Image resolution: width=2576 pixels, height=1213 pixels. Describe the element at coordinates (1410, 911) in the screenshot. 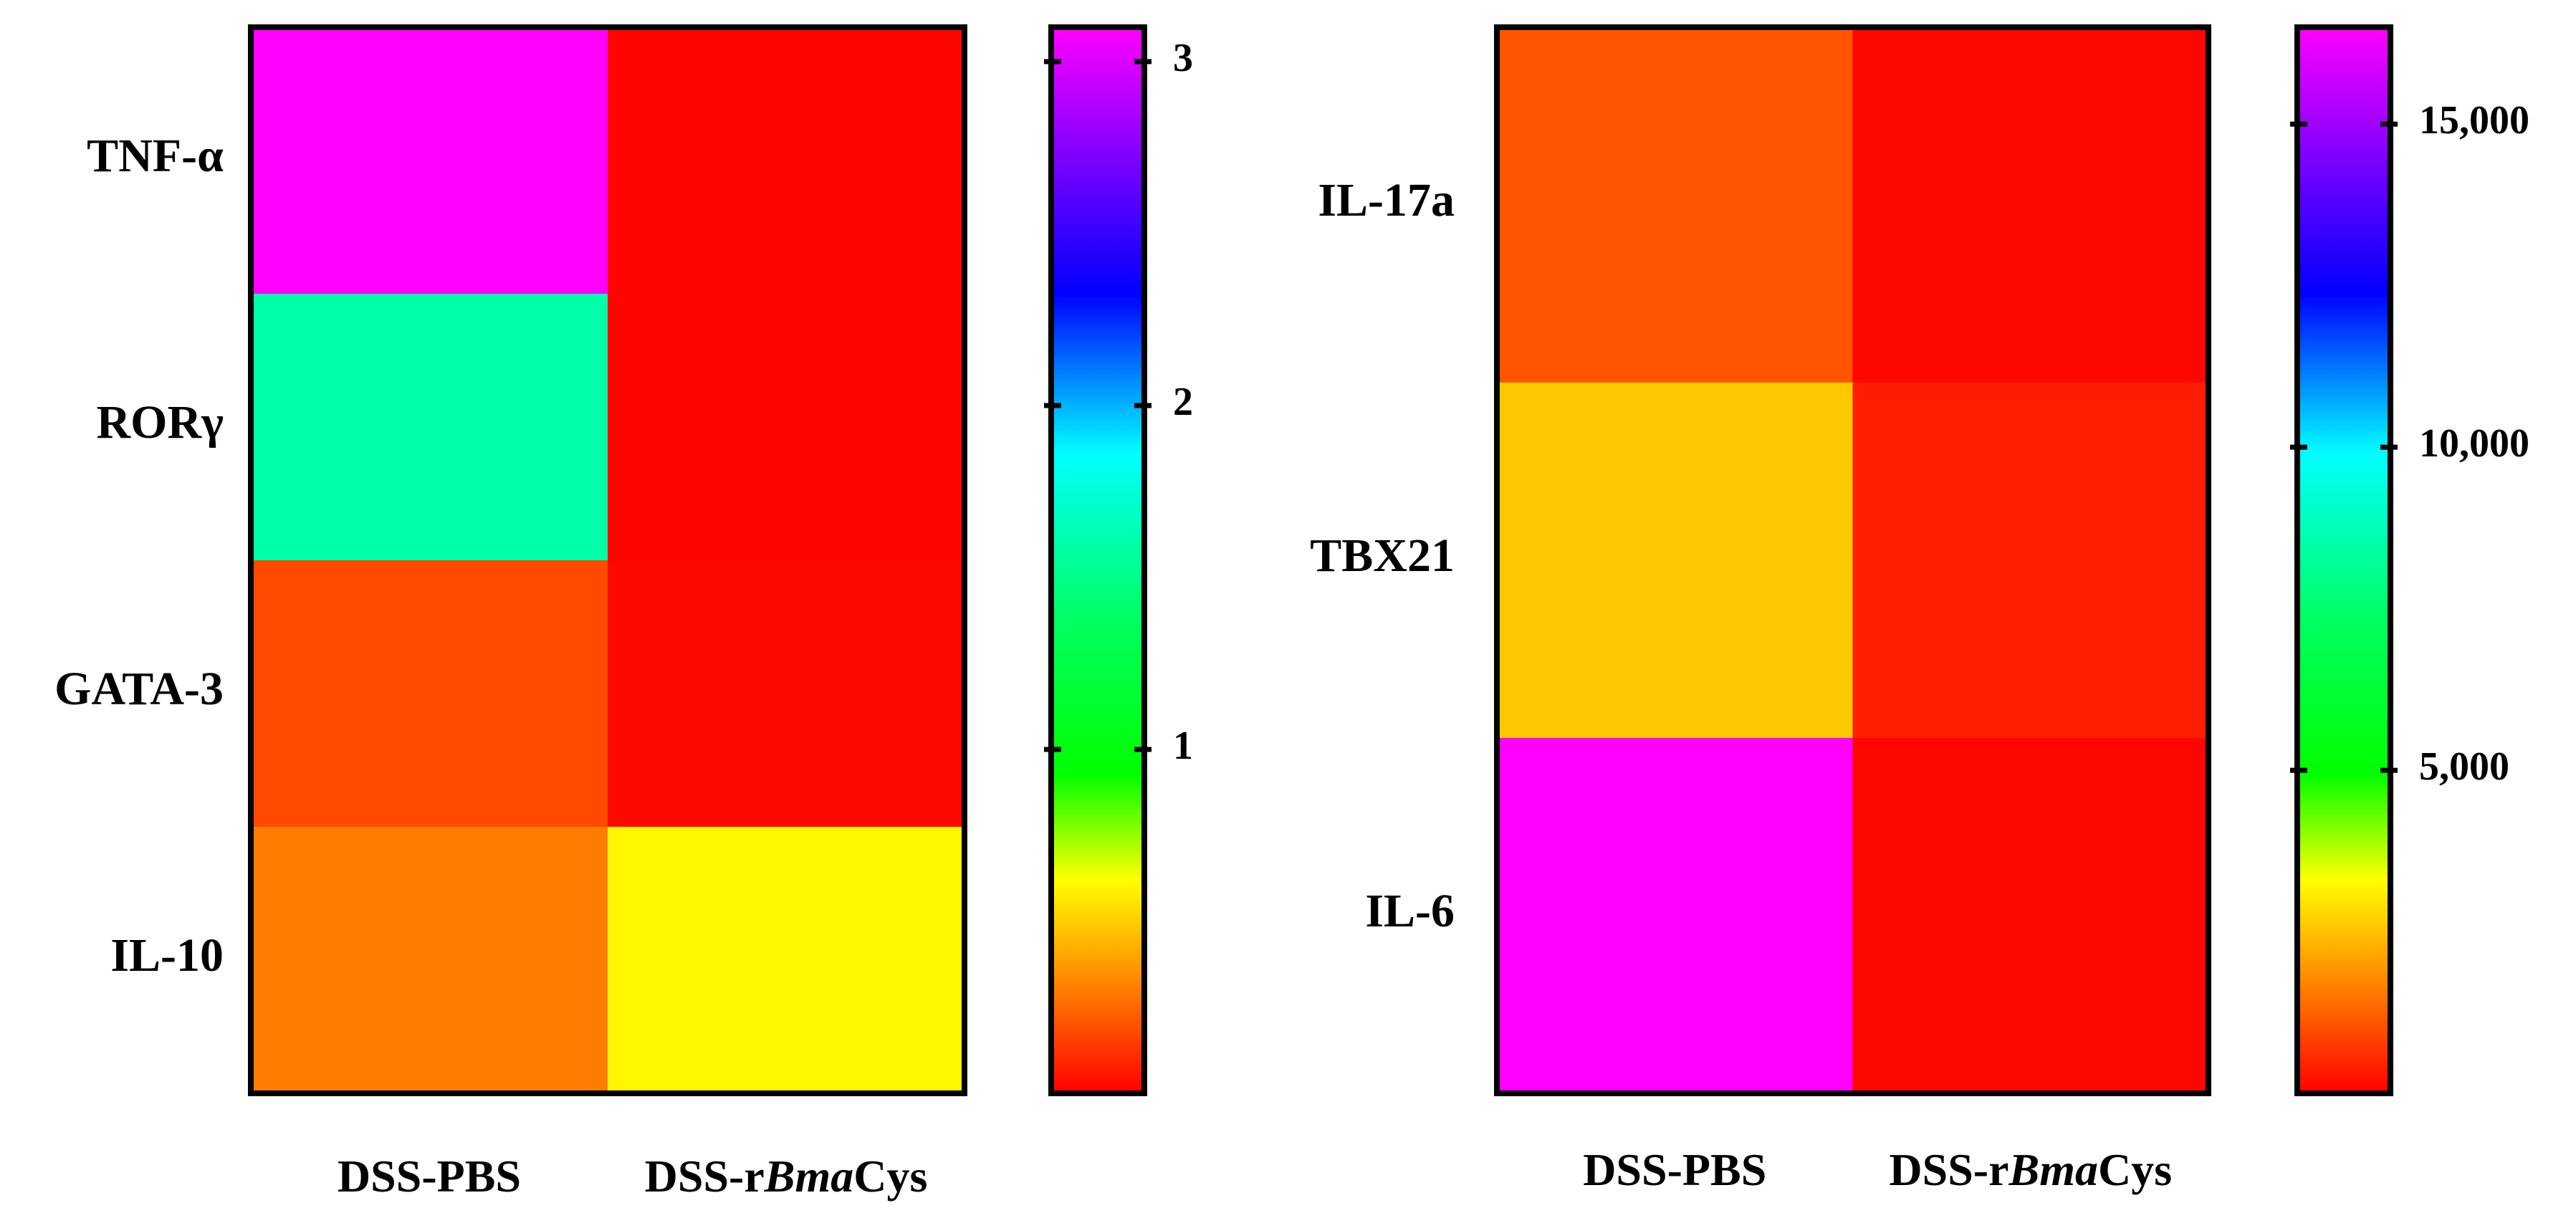

I see `row-label: IL-6` at that location.